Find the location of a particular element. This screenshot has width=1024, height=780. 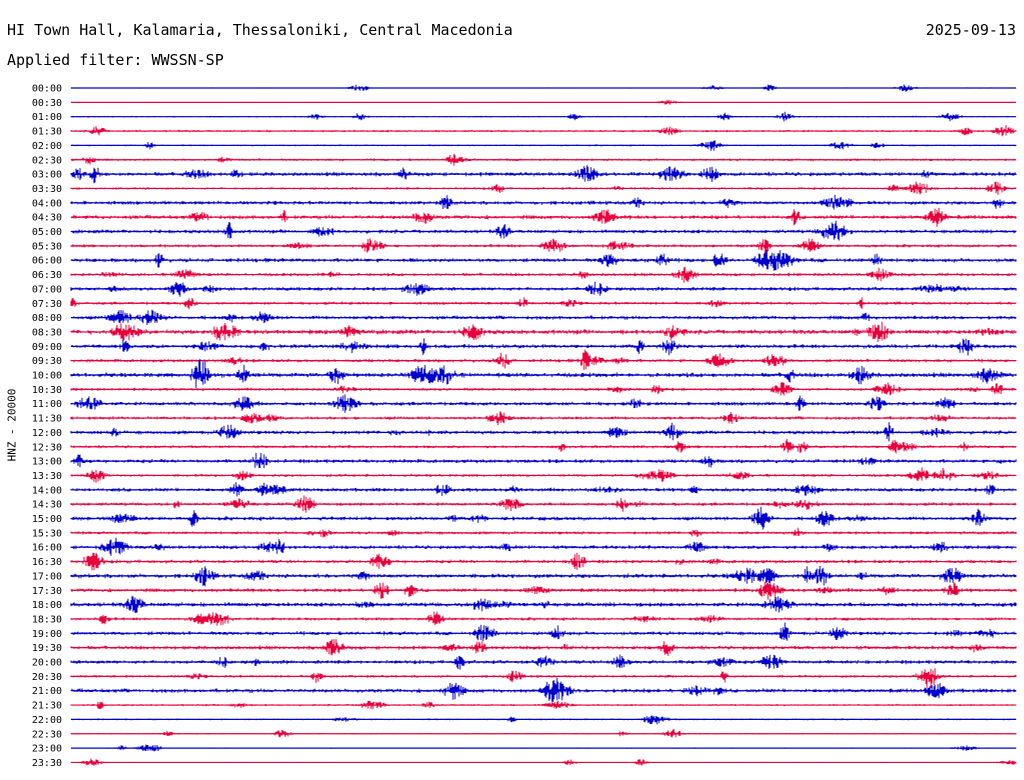

time-tick-label: 09:30 is located at coordinates (47, 361).